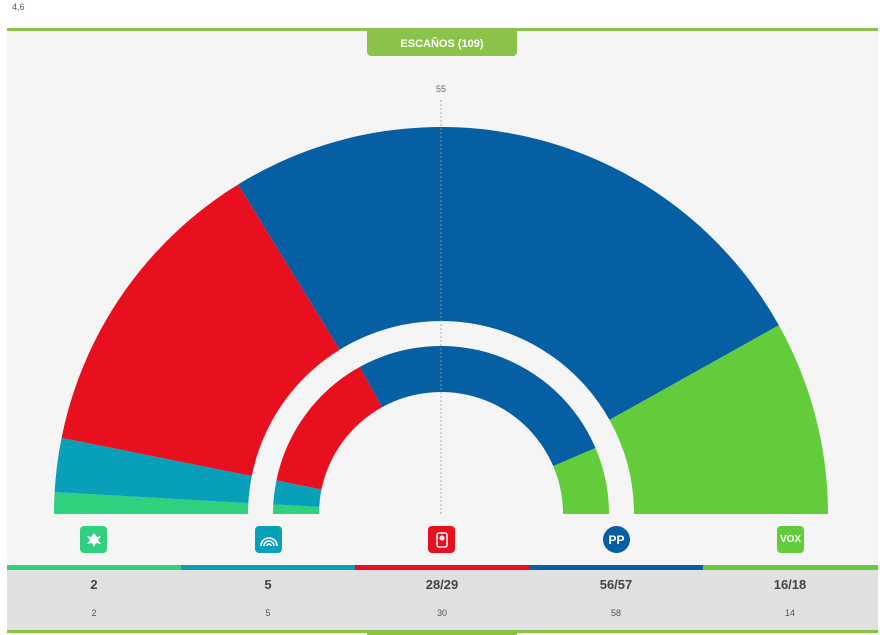 The image size is (880, 635). I want to click on rainbow-logo-icon, so click(268, 539).